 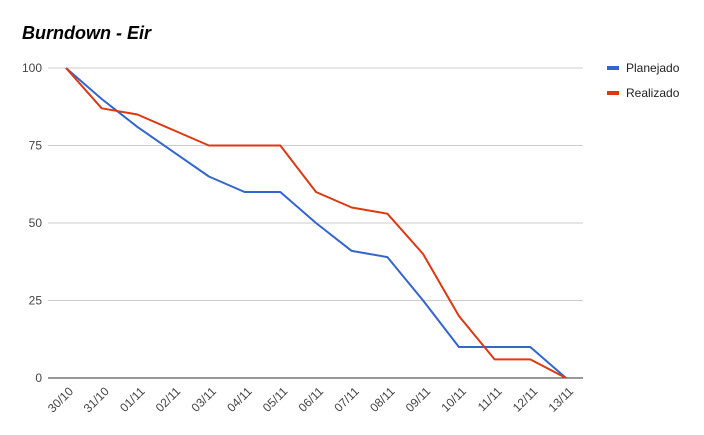 What do you see at coordinates (346, 399) in the screenshot?
I see `x-tick-label: 07/11` at bounding box center [346, 399].